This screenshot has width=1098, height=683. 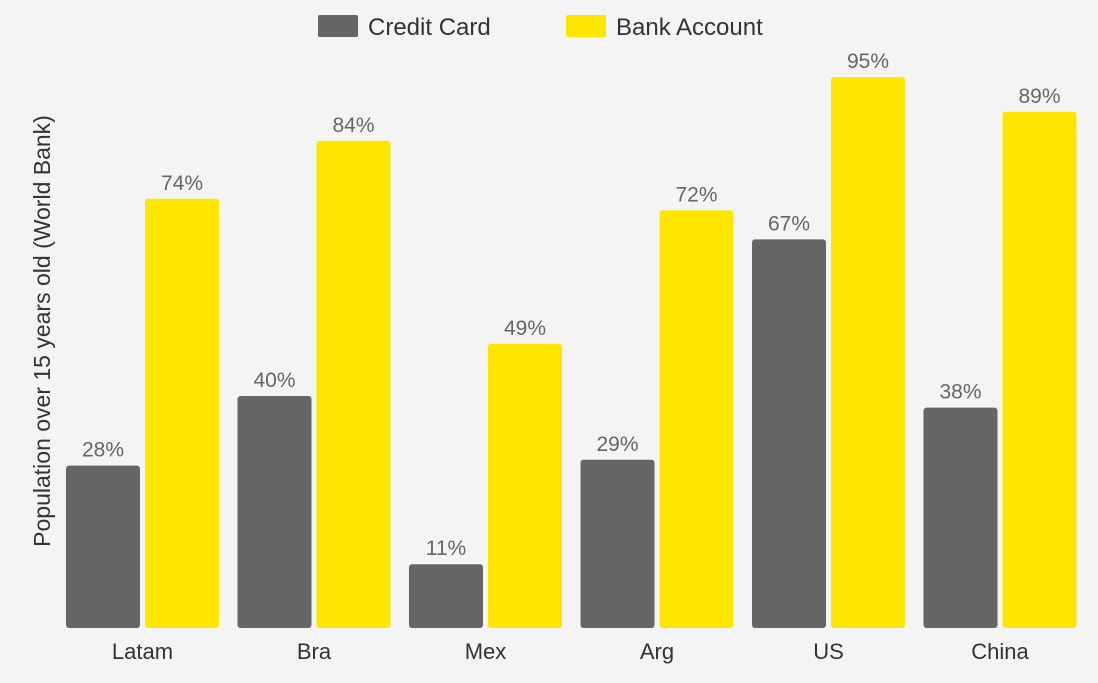 What do you see at coordinates (1039, 96) in the screenshot?
I see `data-label-bank-account-china: 89%` at bounding box center [1039, 96].